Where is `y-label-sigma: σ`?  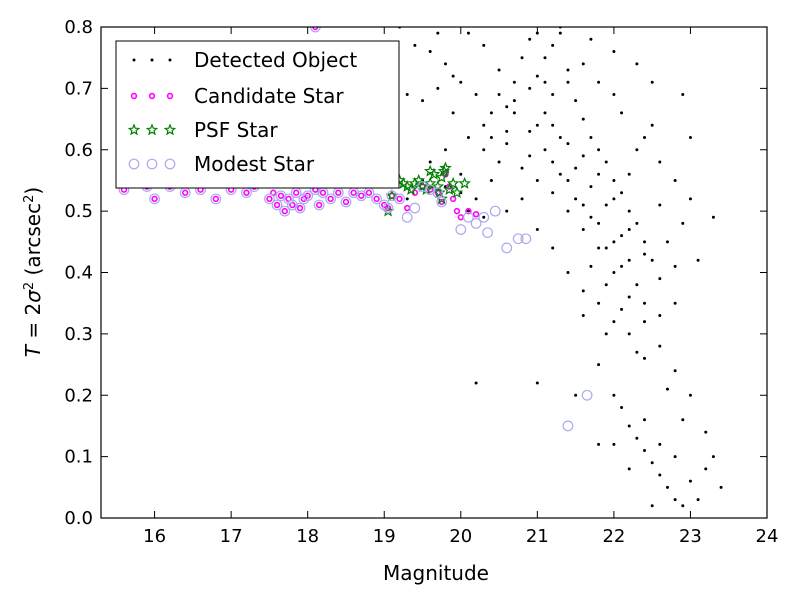
y-label-sigma: σ is located at coordinates (33, 296).